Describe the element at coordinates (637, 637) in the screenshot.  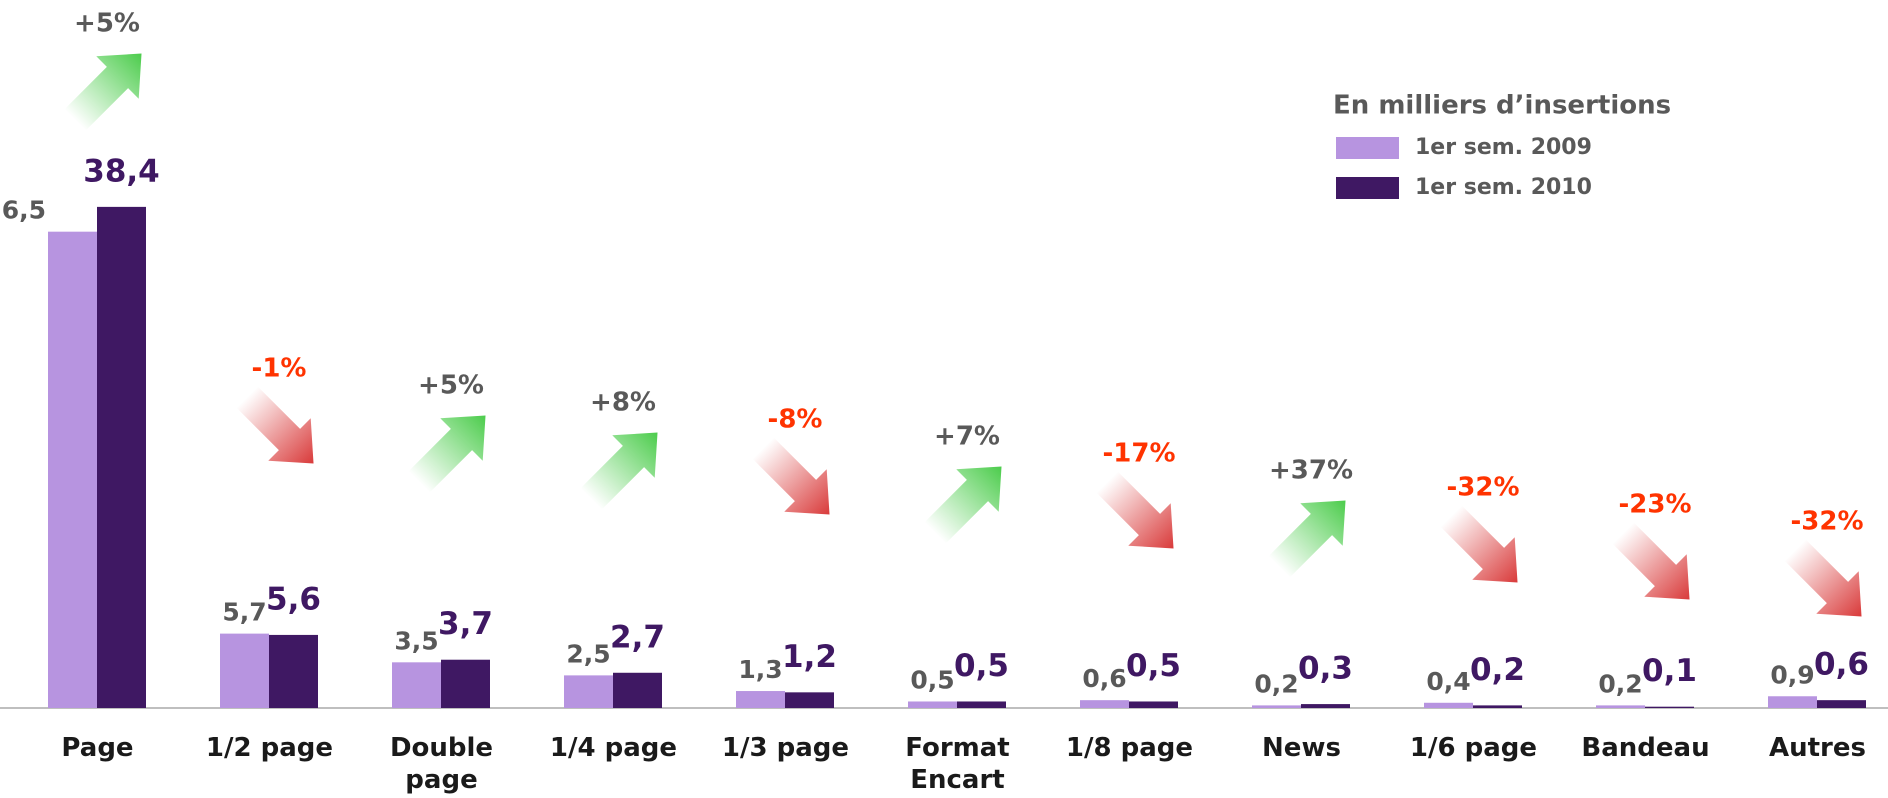
I see `value-label: 2,7` at that location.